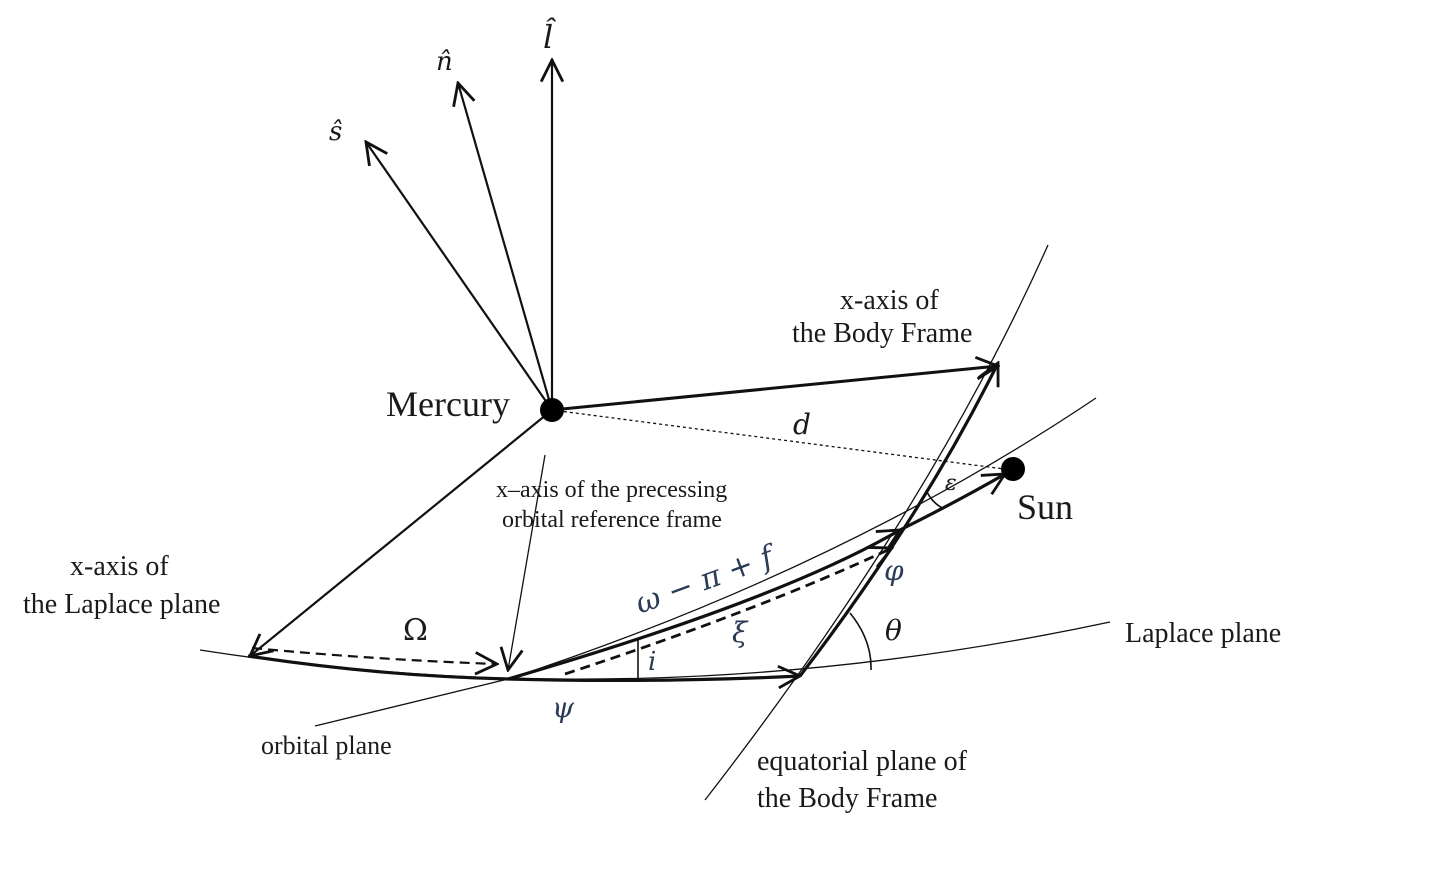  I want to click on precessing-x-vector, so click(527, 562).